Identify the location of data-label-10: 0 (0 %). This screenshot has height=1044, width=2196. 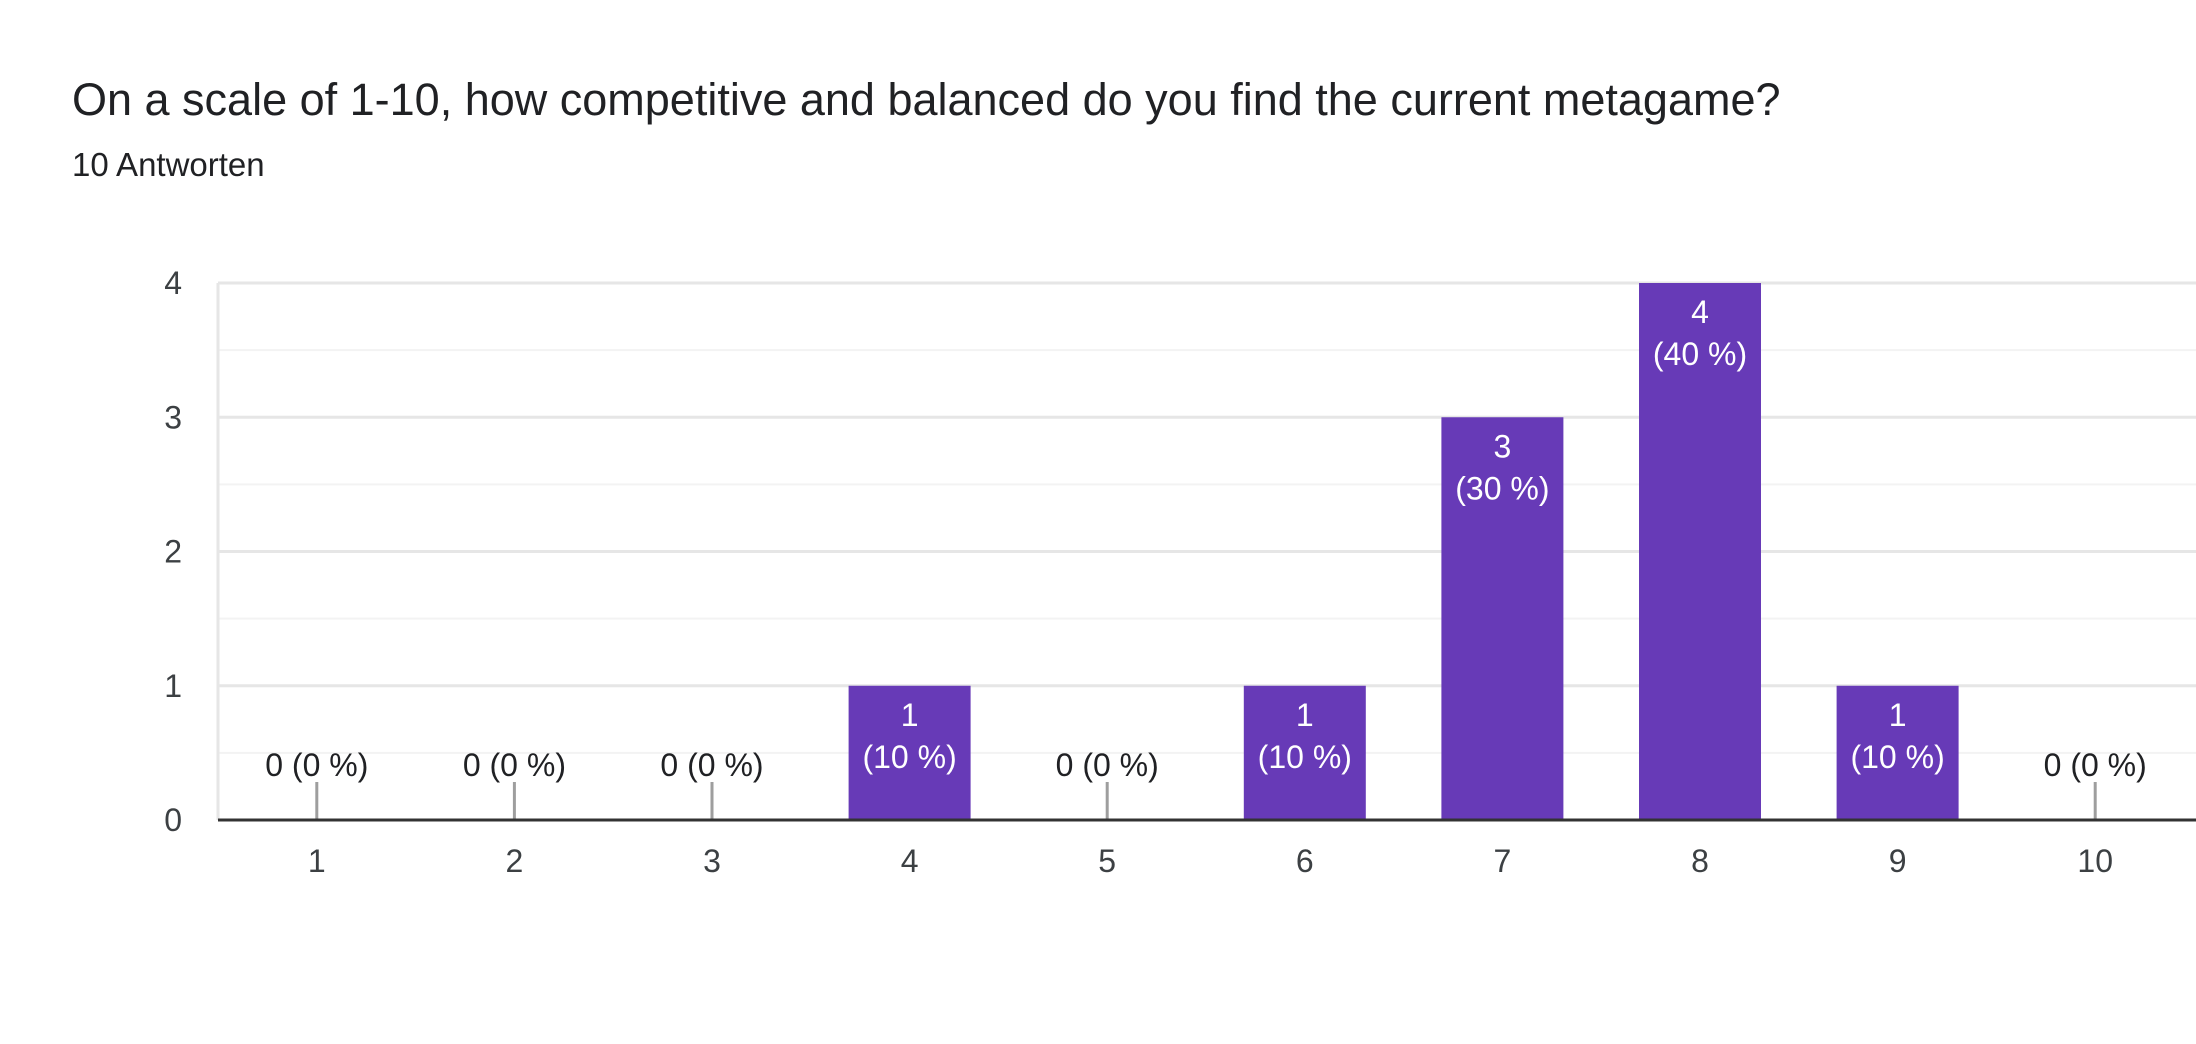
(2095, 765).